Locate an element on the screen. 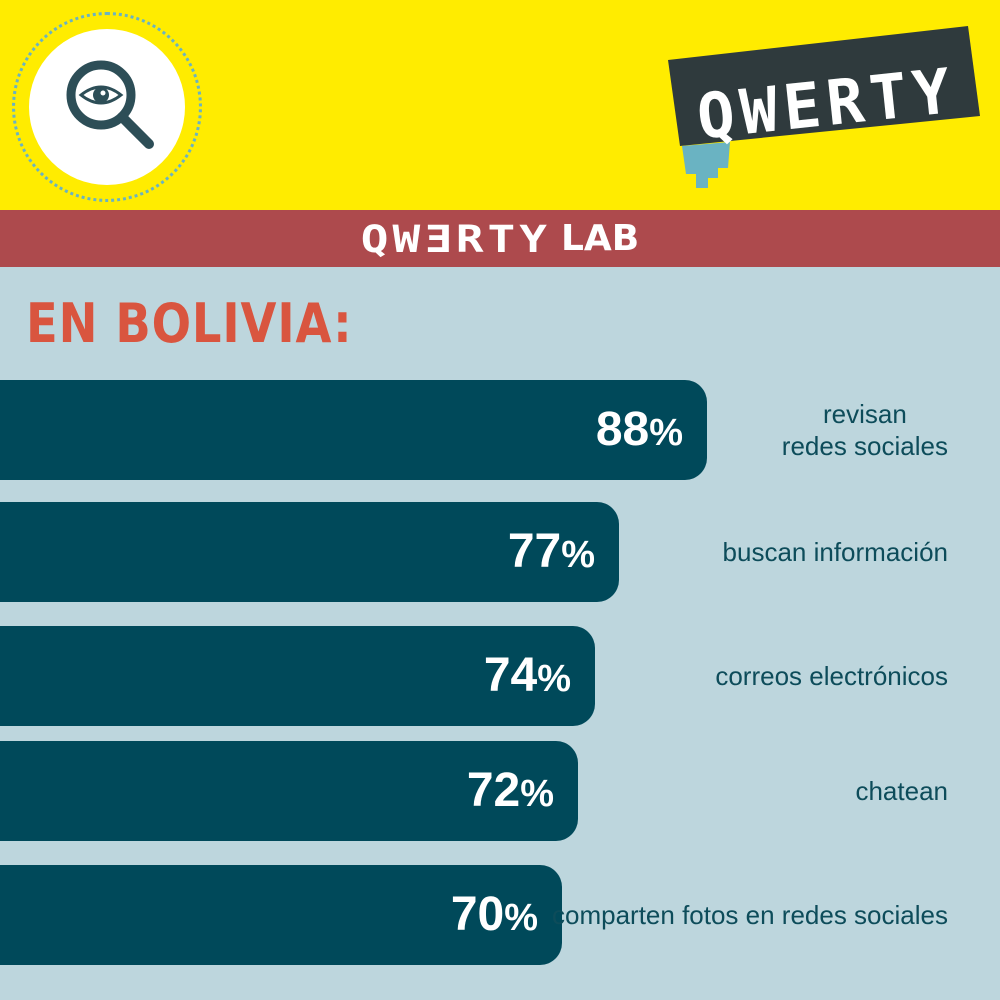  bar-value-label: 72% is located at coordinates (510, 791).